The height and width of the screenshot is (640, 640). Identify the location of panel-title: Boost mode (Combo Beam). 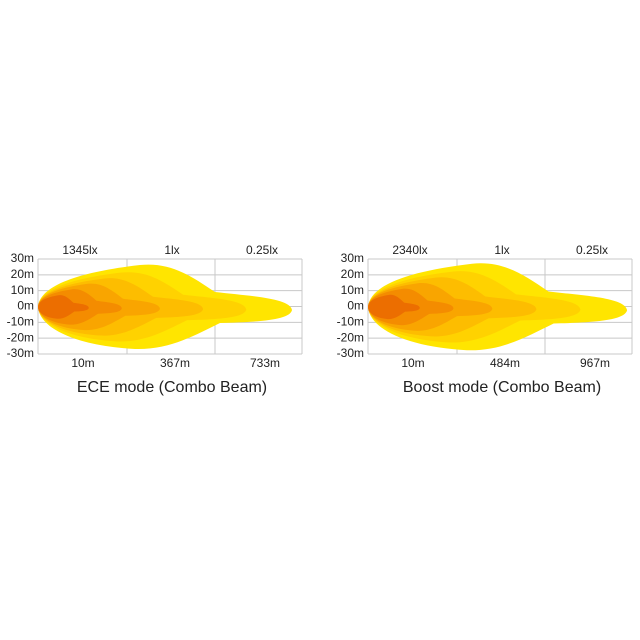
(502, 387).